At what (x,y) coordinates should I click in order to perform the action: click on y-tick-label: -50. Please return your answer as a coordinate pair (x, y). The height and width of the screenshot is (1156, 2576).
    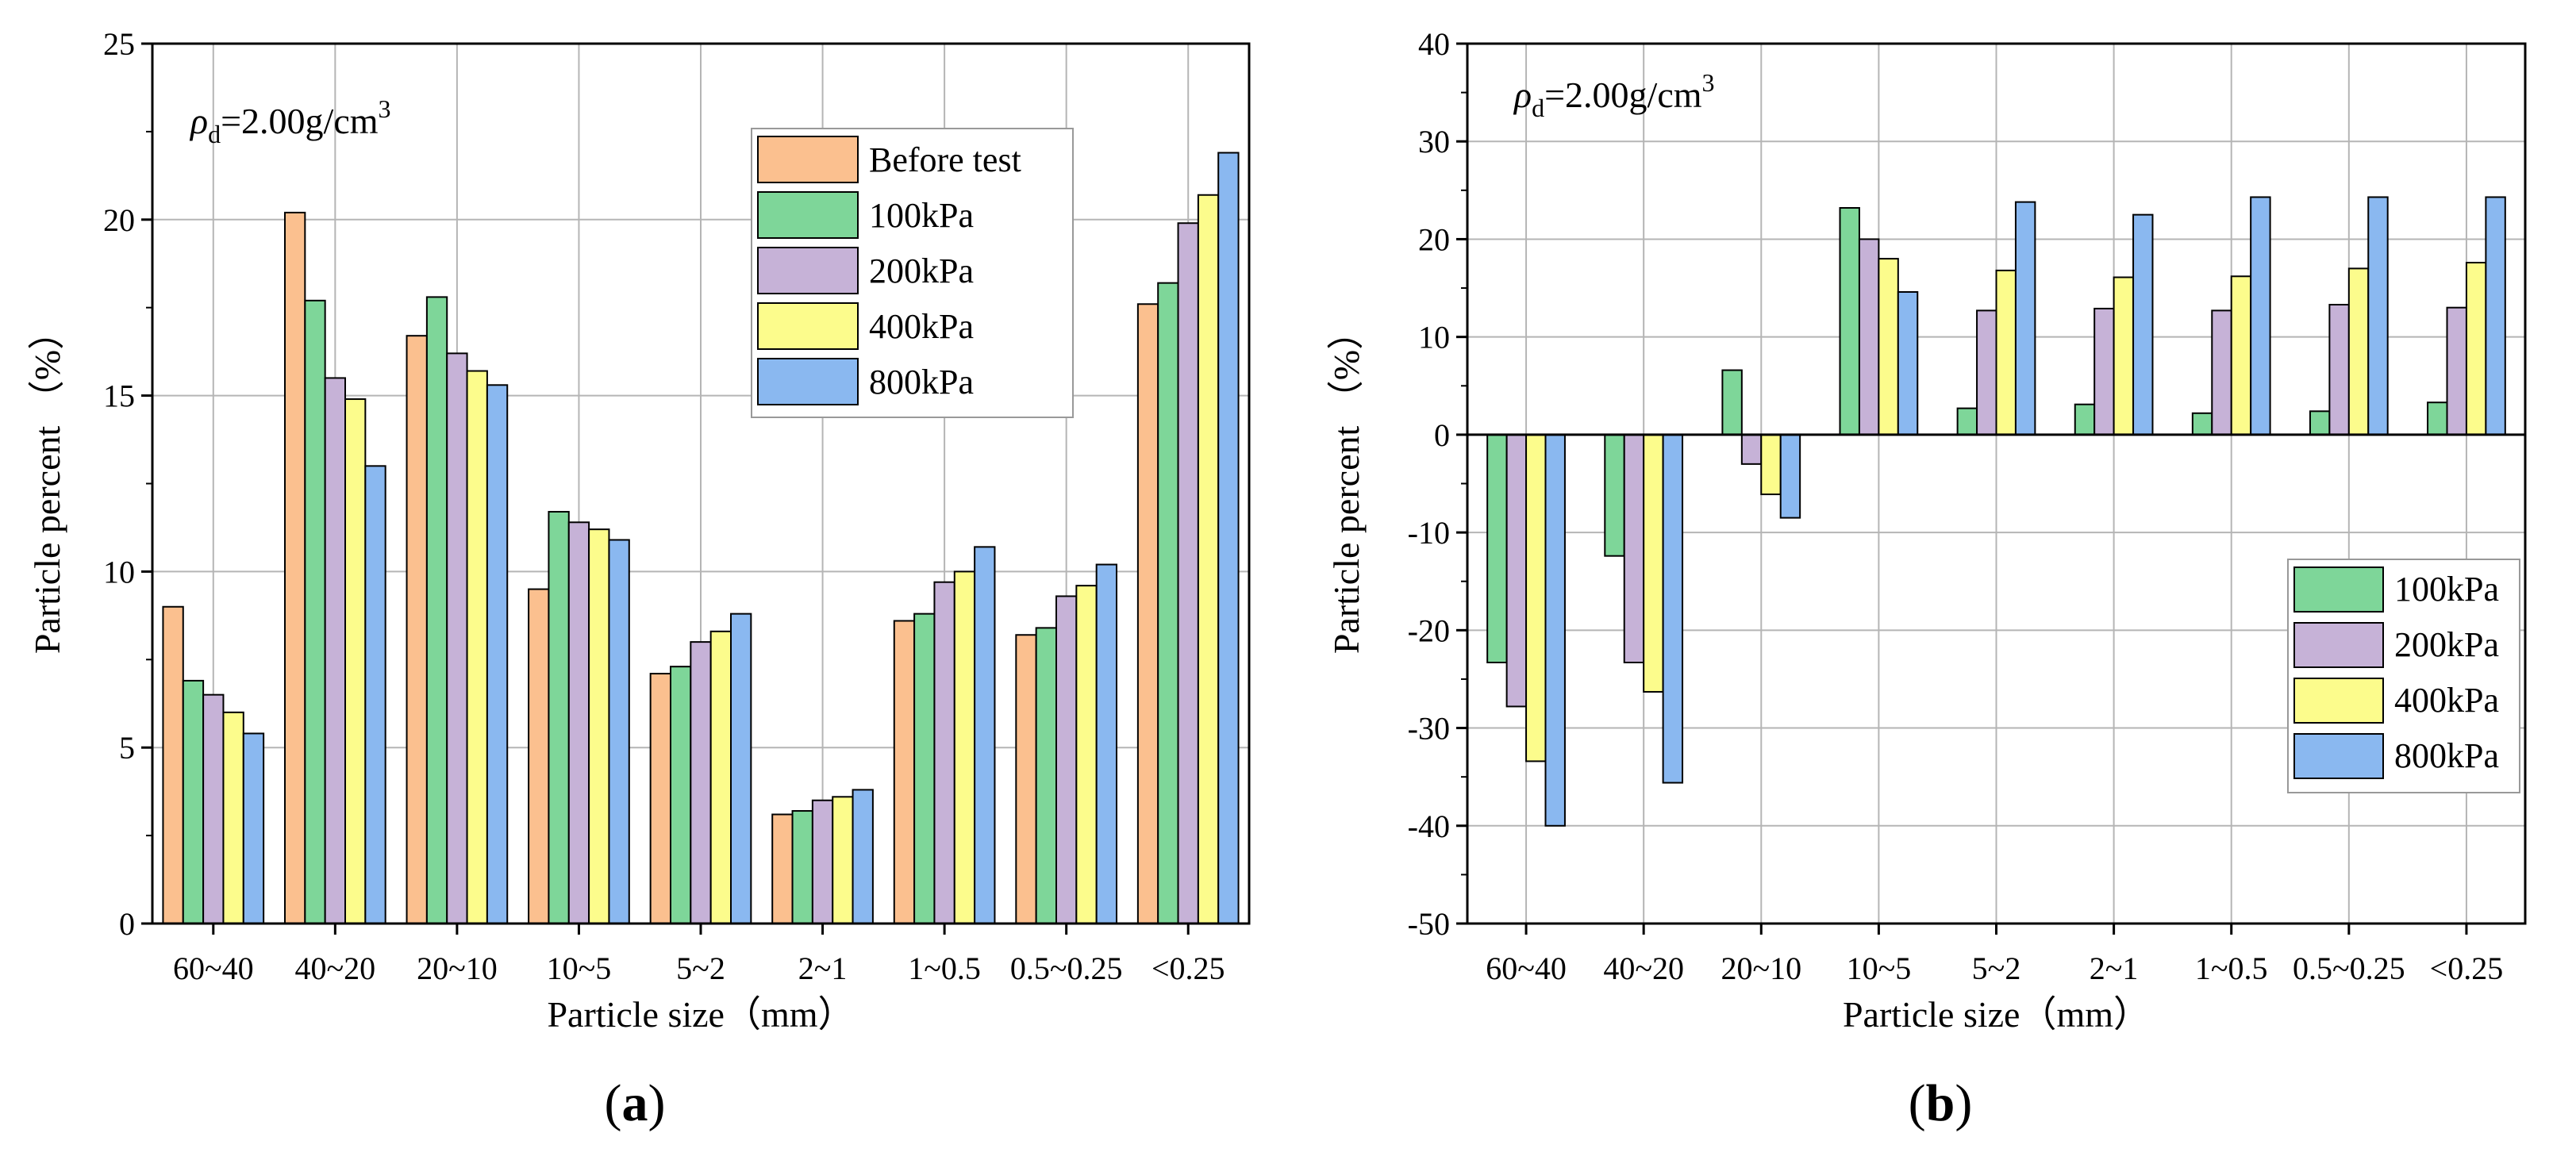
    Looking at the image, I should click on (1429, 924).